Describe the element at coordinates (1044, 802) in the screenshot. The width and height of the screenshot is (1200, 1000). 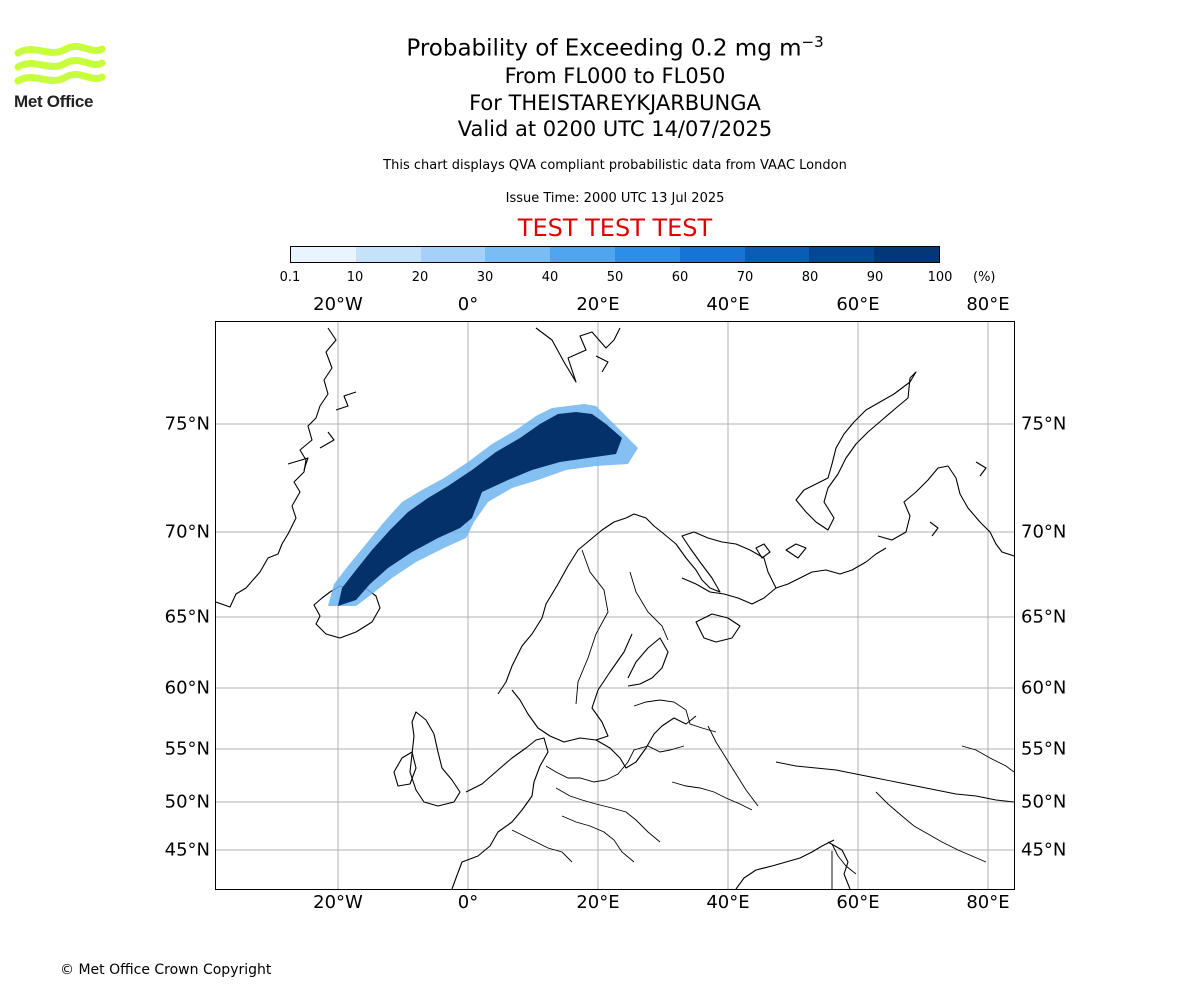
I see `latitude-label-right: 50°N` at that location.